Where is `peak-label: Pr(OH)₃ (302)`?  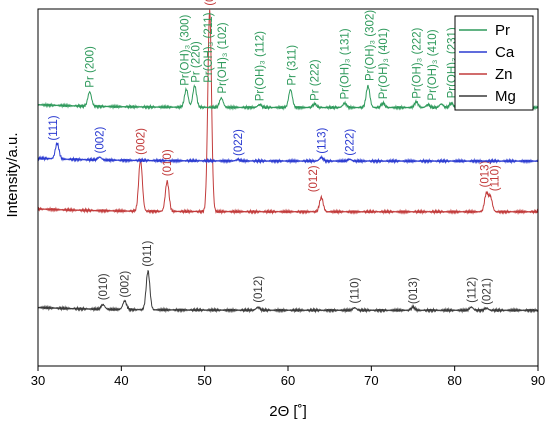 peak-label: Pr(OH)₃ (302) is located at coordinates (371, 45).